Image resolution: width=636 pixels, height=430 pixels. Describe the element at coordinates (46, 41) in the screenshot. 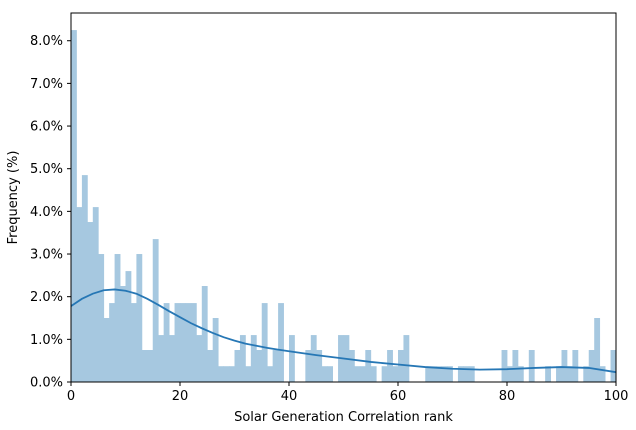

I see `y-tick-label: 8.0%` at that location.